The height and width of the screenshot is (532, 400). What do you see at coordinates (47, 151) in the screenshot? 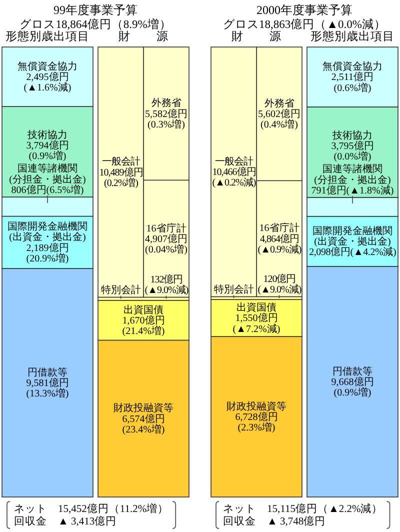
I see `data-label: 3,794億円 (0.9%増)` at bounding box center [47, 151].